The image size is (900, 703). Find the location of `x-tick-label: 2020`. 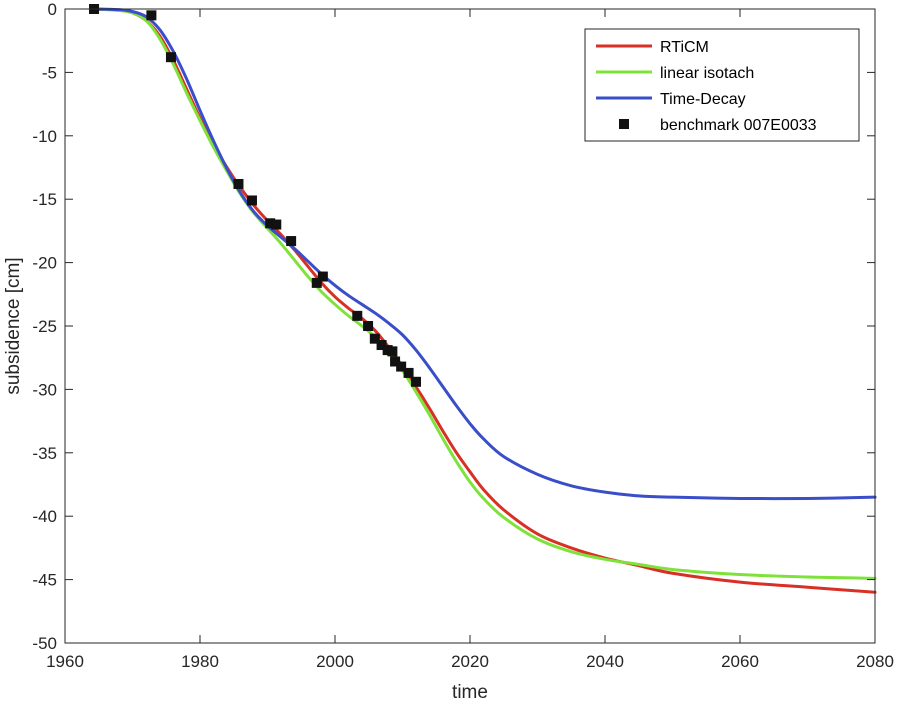

x-tick-label: 2020 is located at coordinates (470, 661).